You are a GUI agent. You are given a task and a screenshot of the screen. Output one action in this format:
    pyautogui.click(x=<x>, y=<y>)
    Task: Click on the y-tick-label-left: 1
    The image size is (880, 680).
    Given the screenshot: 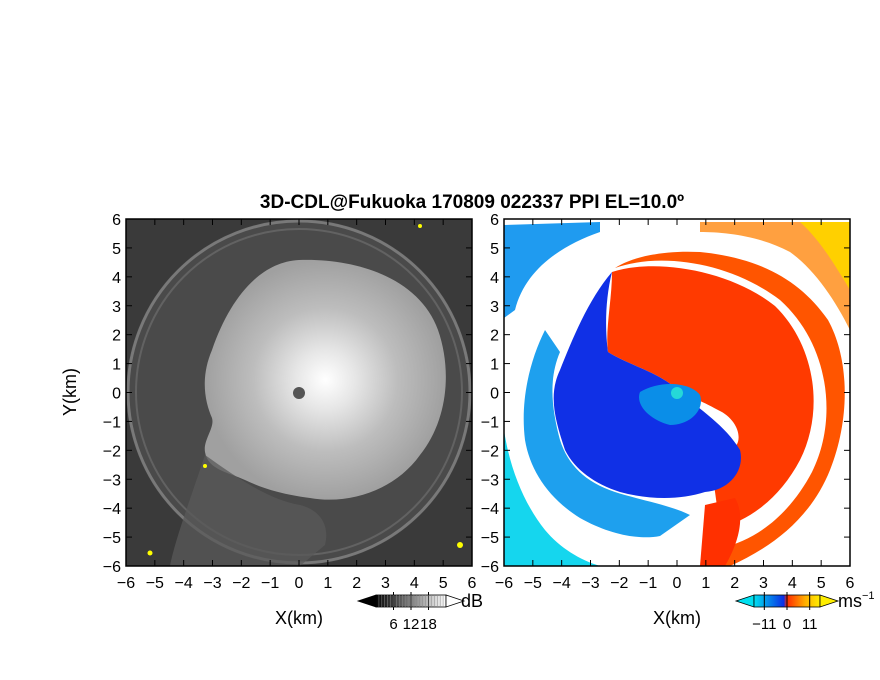 What is the action you would take?
    pyautogui.click(x=116, y=365)
    